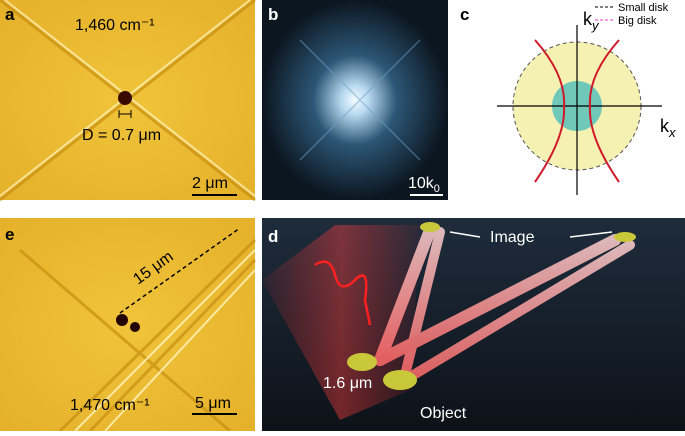 The height and width of the screenshot is (436, 685). I want to click on scale-text: 5 μm, so click(213, 403).